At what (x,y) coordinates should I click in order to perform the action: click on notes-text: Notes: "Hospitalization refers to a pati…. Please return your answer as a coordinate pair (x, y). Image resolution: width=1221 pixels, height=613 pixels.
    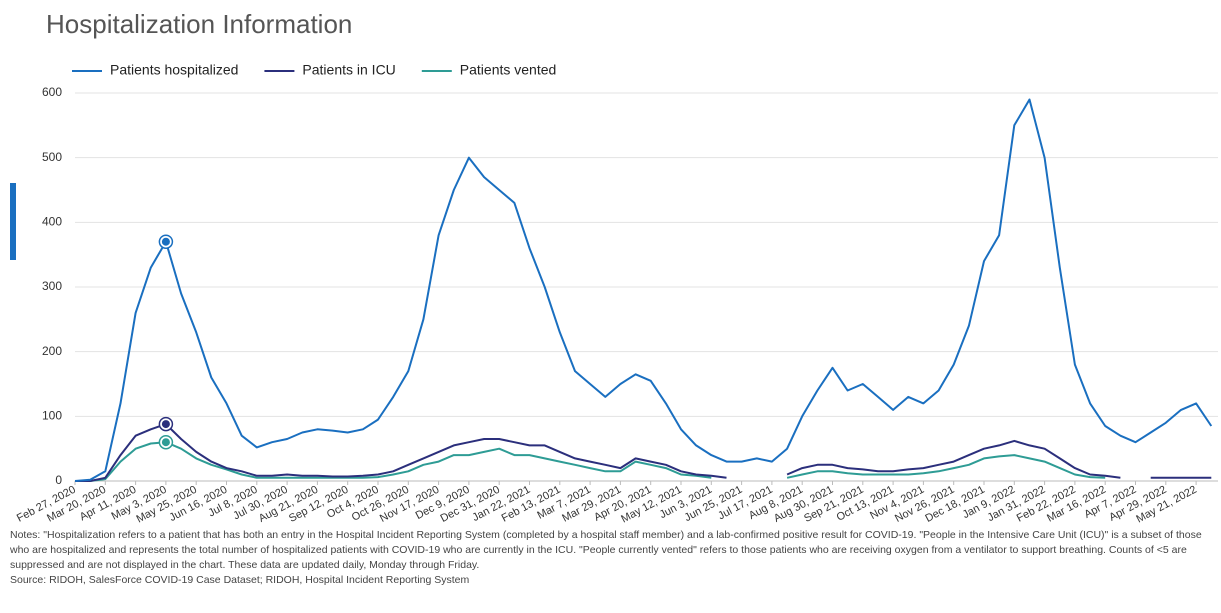
    Looking at the image, I should click on (606, 550).